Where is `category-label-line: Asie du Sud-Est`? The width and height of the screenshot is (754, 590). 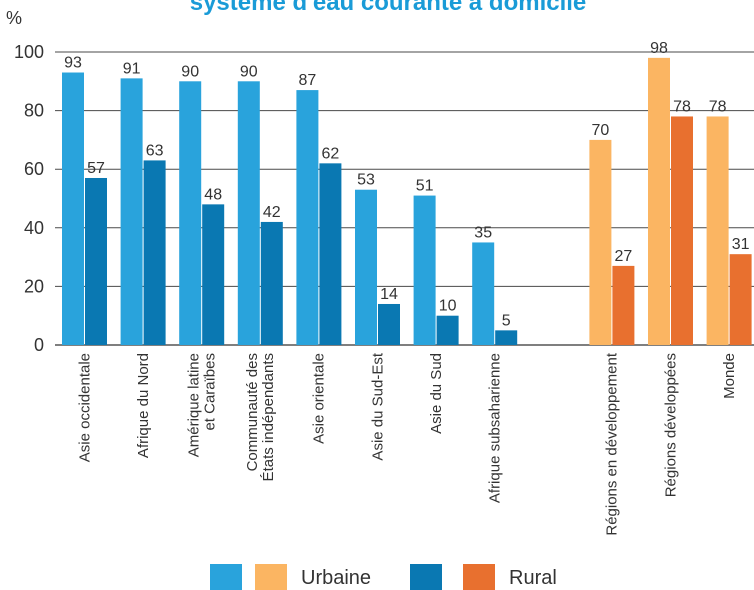
category-label-line: Asie du Sud-Est is located at coordinates (377, 406).